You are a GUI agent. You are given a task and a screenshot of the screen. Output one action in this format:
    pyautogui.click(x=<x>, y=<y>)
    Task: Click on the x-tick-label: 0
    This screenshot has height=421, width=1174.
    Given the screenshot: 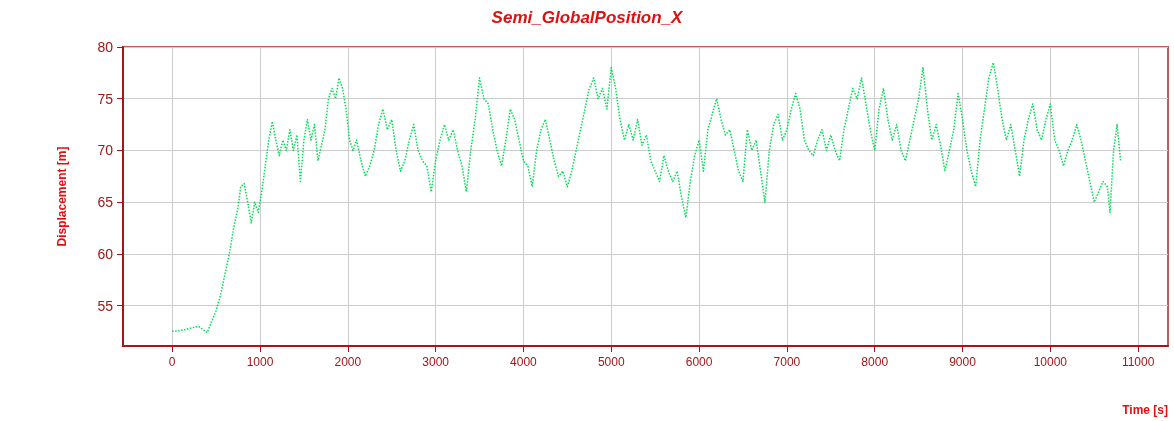 What is the action you would take?
    pyautogui.click(x=172, y=362)
    